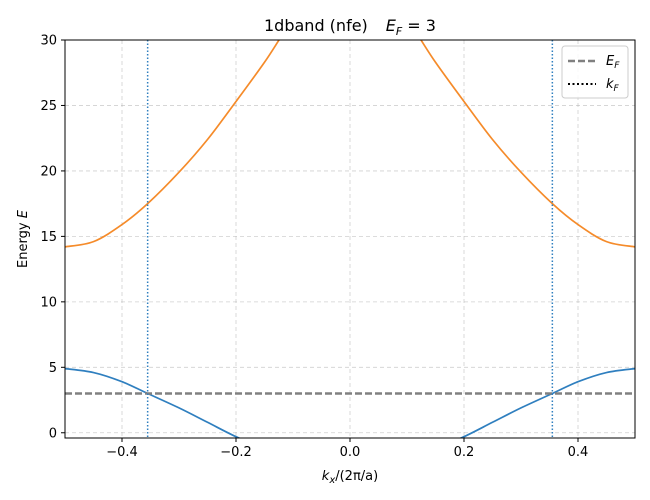 This screenshot has height=500, width=650. What do you see at coordinates (23, 243) in the screenshot?
I see `y-axis-label-text: Energy` at bounding box center [23, 243].